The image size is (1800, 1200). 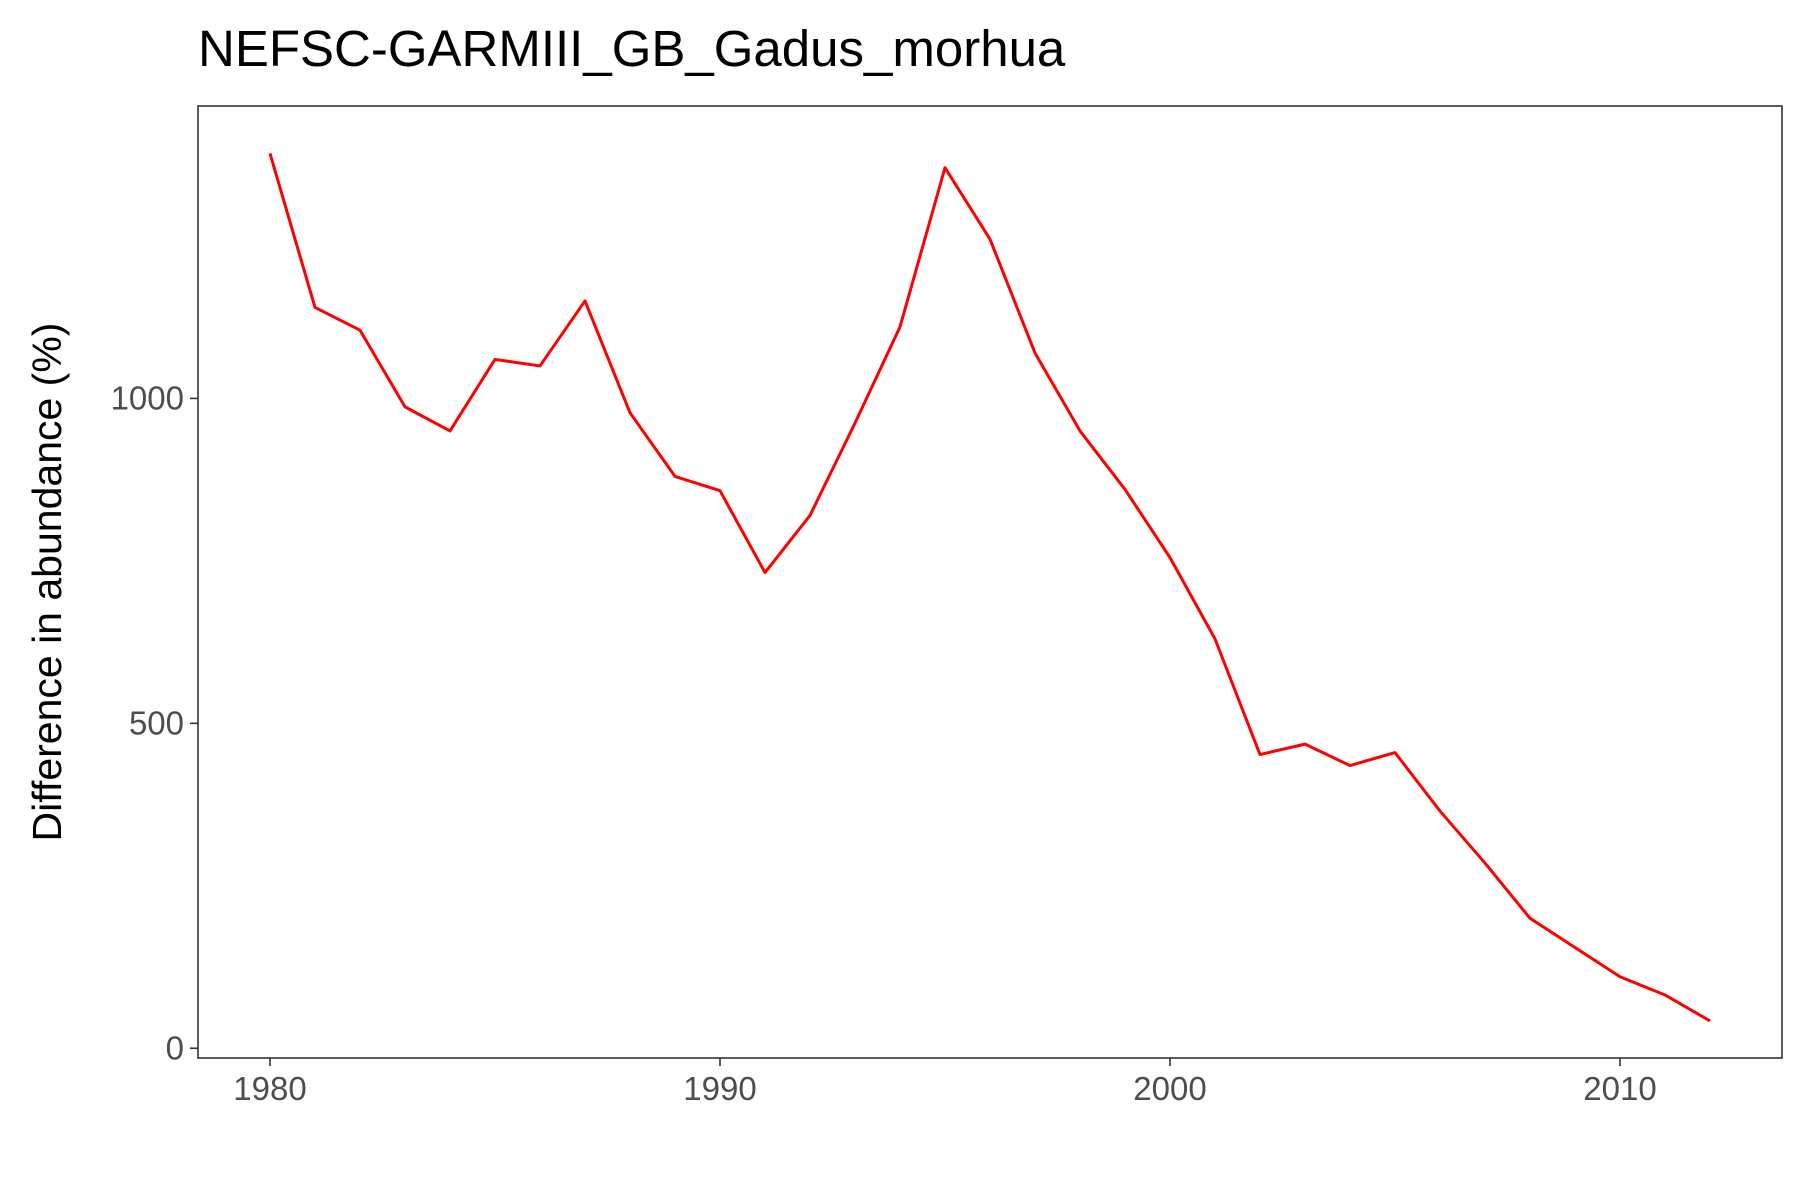 What do you see at coordinates (719, 1088) in the screenshot?
I see `x-tick-label: 1990` at bounding box center [719, 1088].